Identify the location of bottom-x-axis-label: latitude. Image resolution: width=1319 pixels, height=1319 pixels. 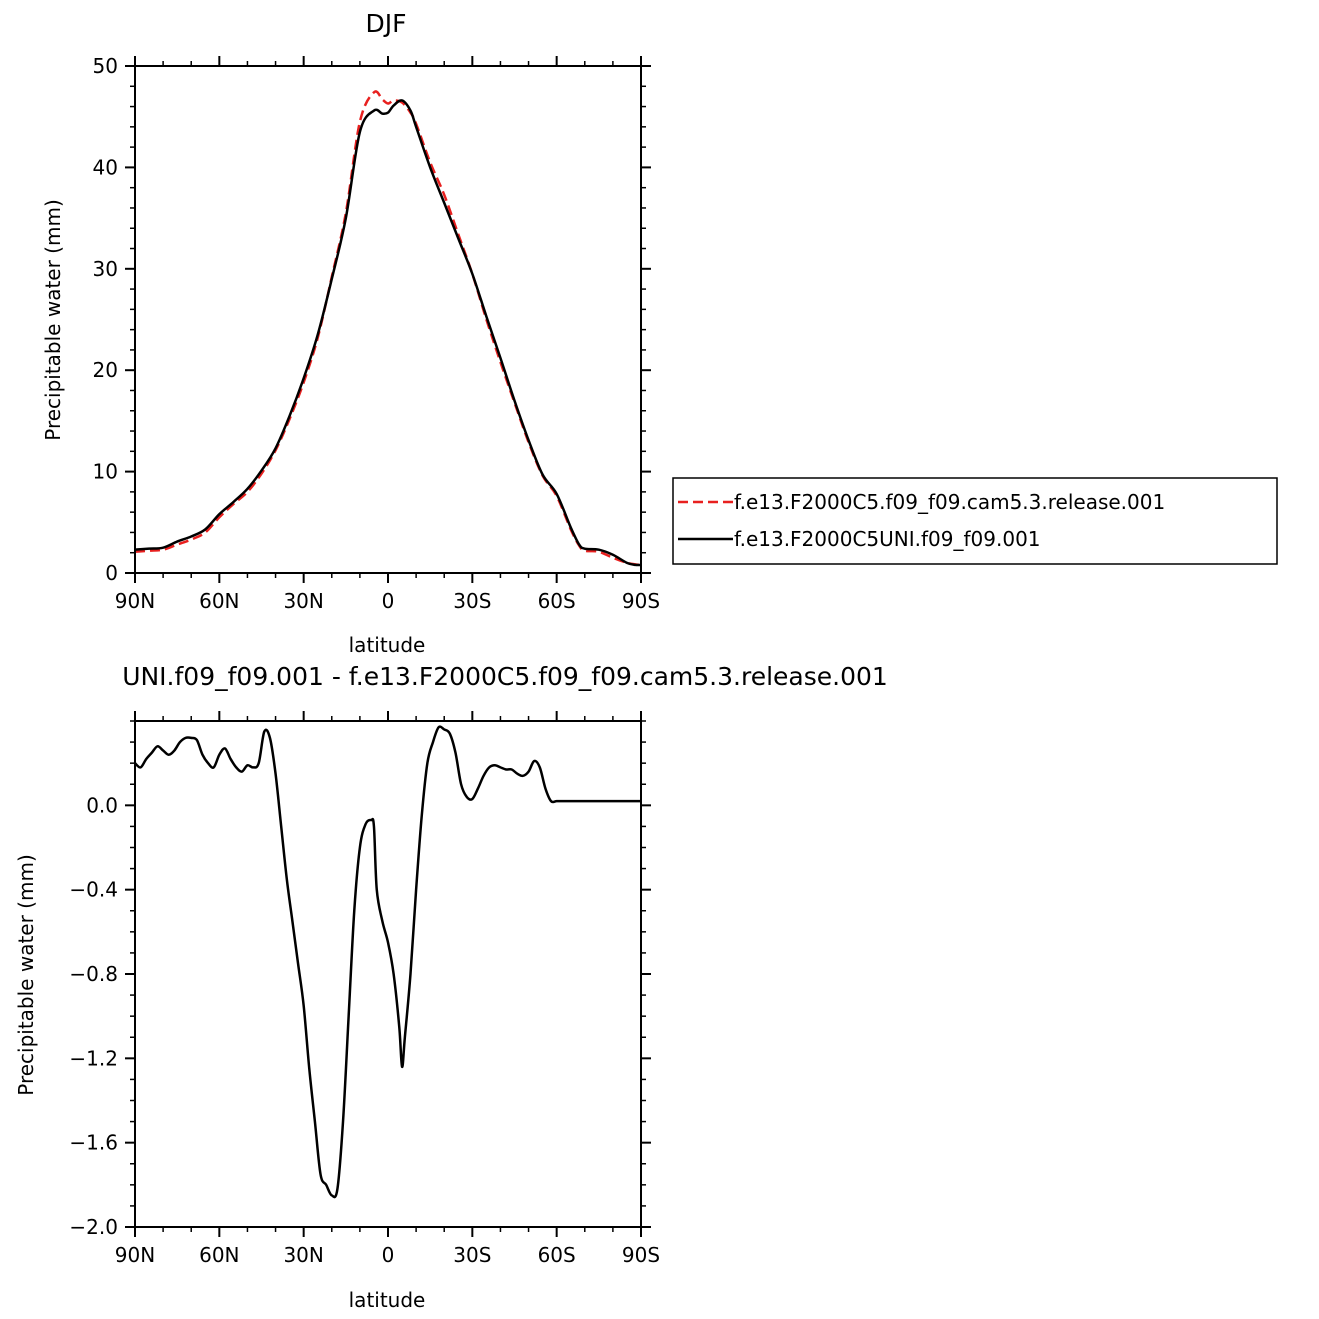
(387, 1300).